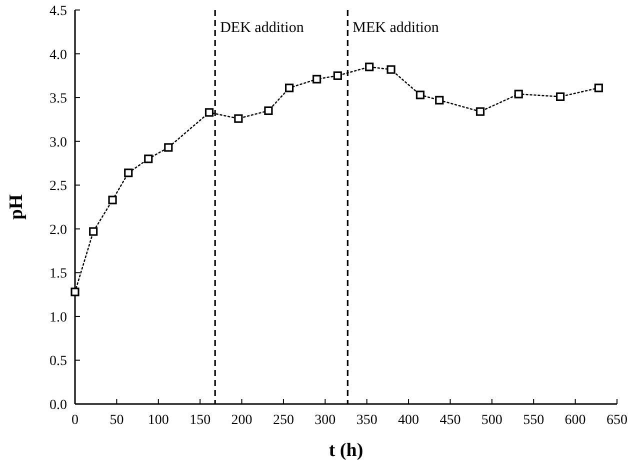 The image size is (633, 470). Describe the element at coordinates (58, 405) in the screenshot. I see `y-tick-label: 0.0` at that location.